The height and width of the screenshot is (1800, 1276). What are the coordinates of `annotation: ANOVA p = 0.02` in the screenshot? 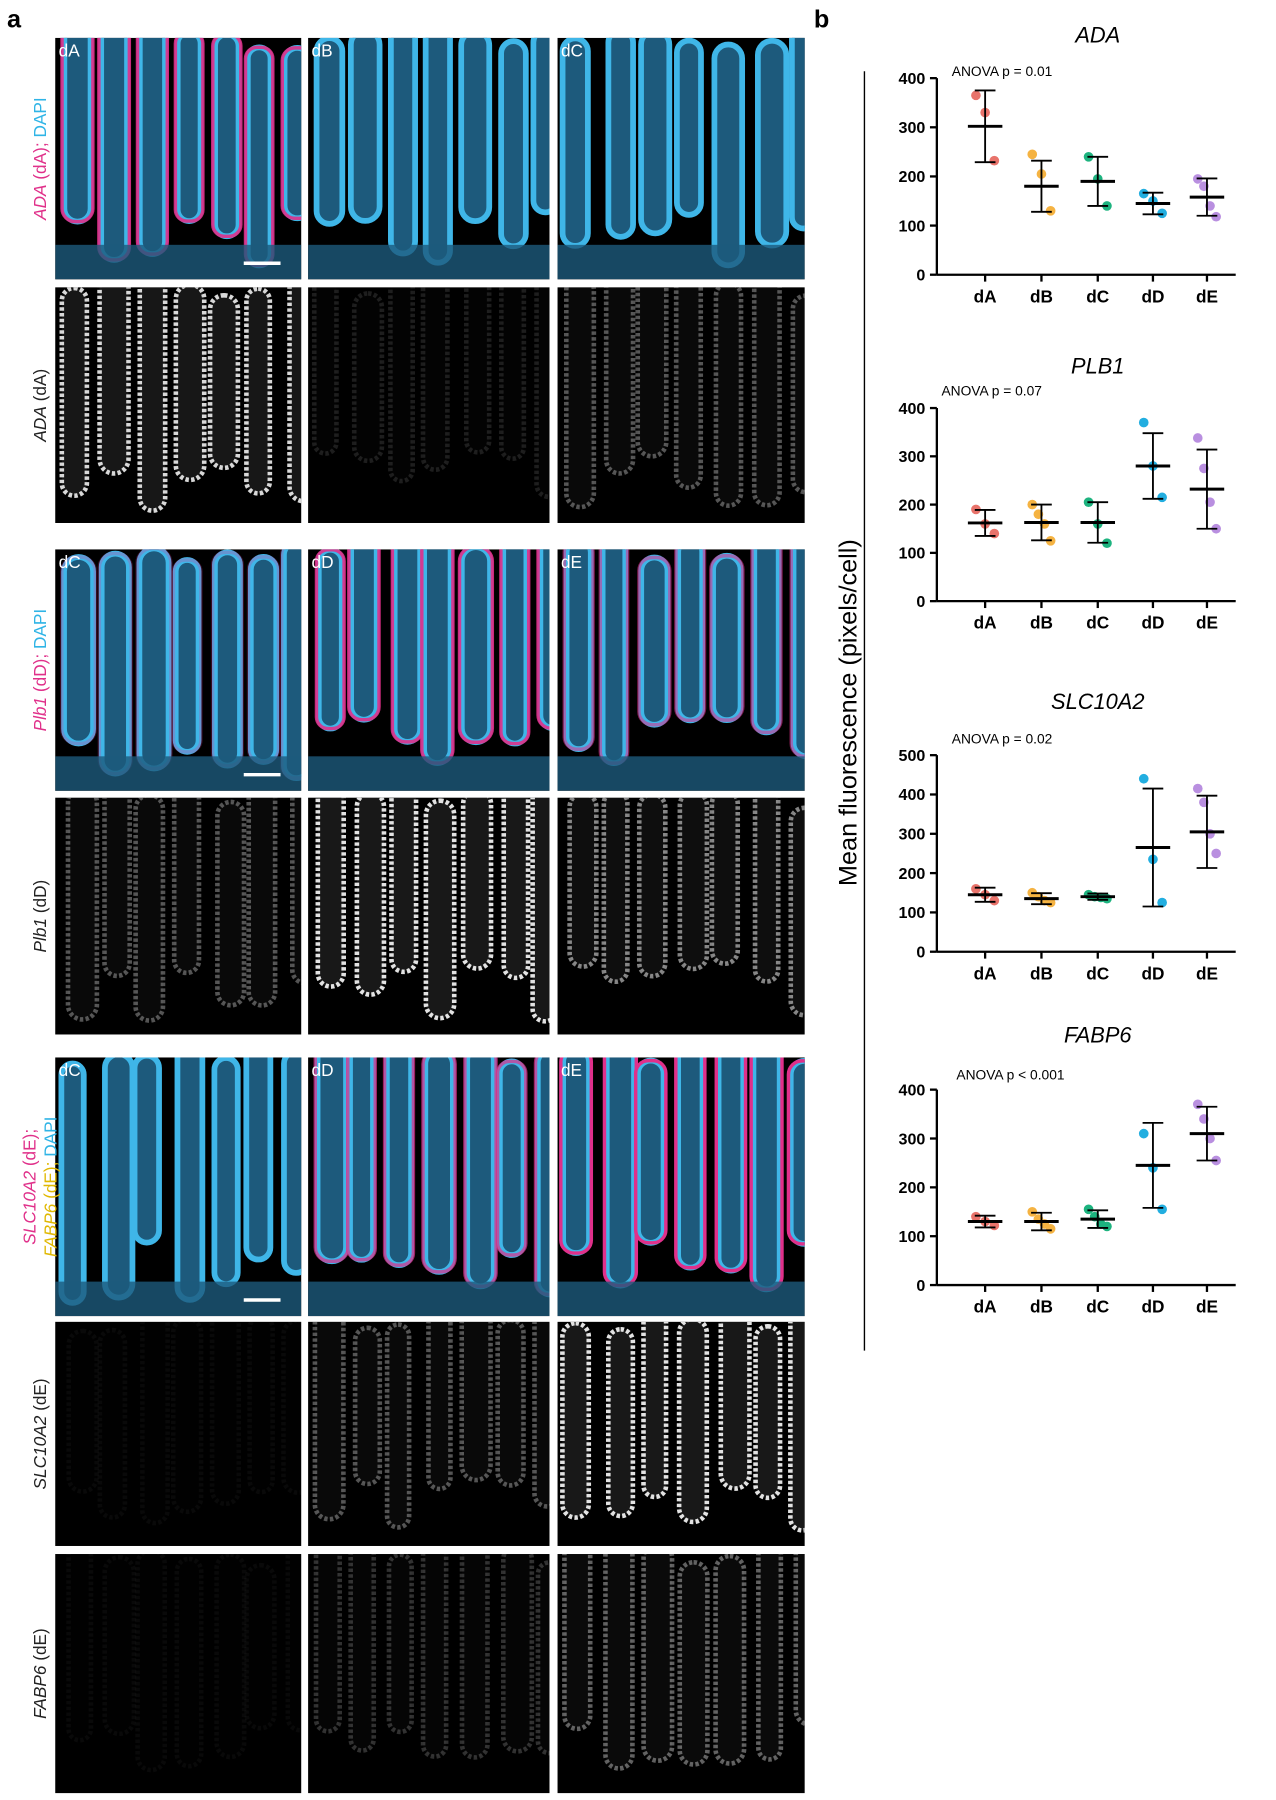 It's located at (1002, 739).